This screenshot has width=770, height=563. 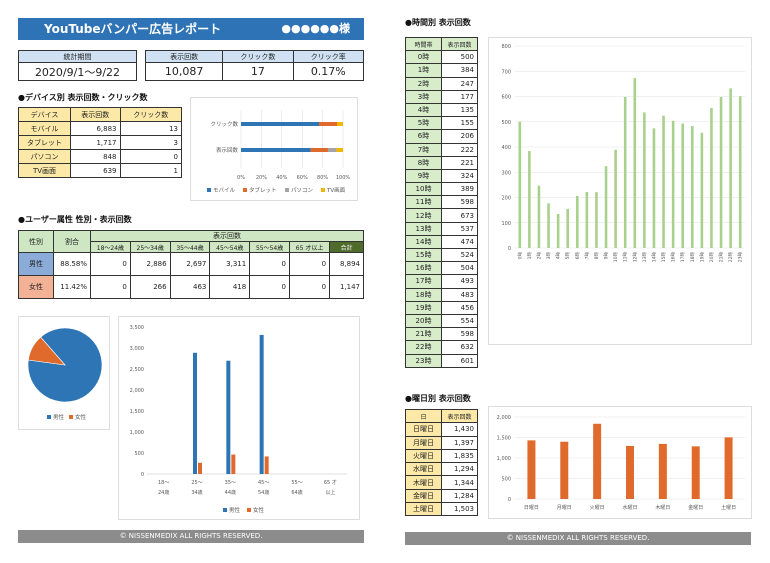 What do you see at coordinates (330, 492) in the screenshot?
I see `category-label: 以上` at bounding box center [330, 492].